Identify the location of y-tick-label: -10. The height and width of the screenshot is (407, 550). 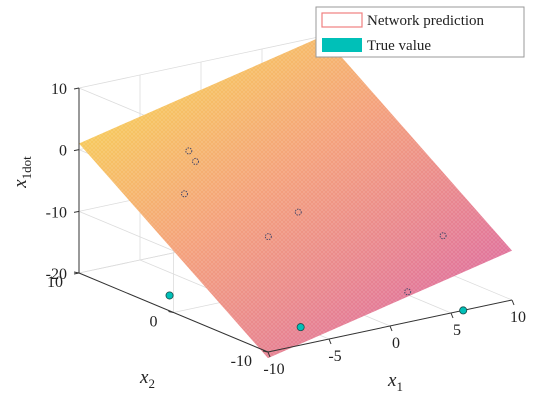
(241, 361).